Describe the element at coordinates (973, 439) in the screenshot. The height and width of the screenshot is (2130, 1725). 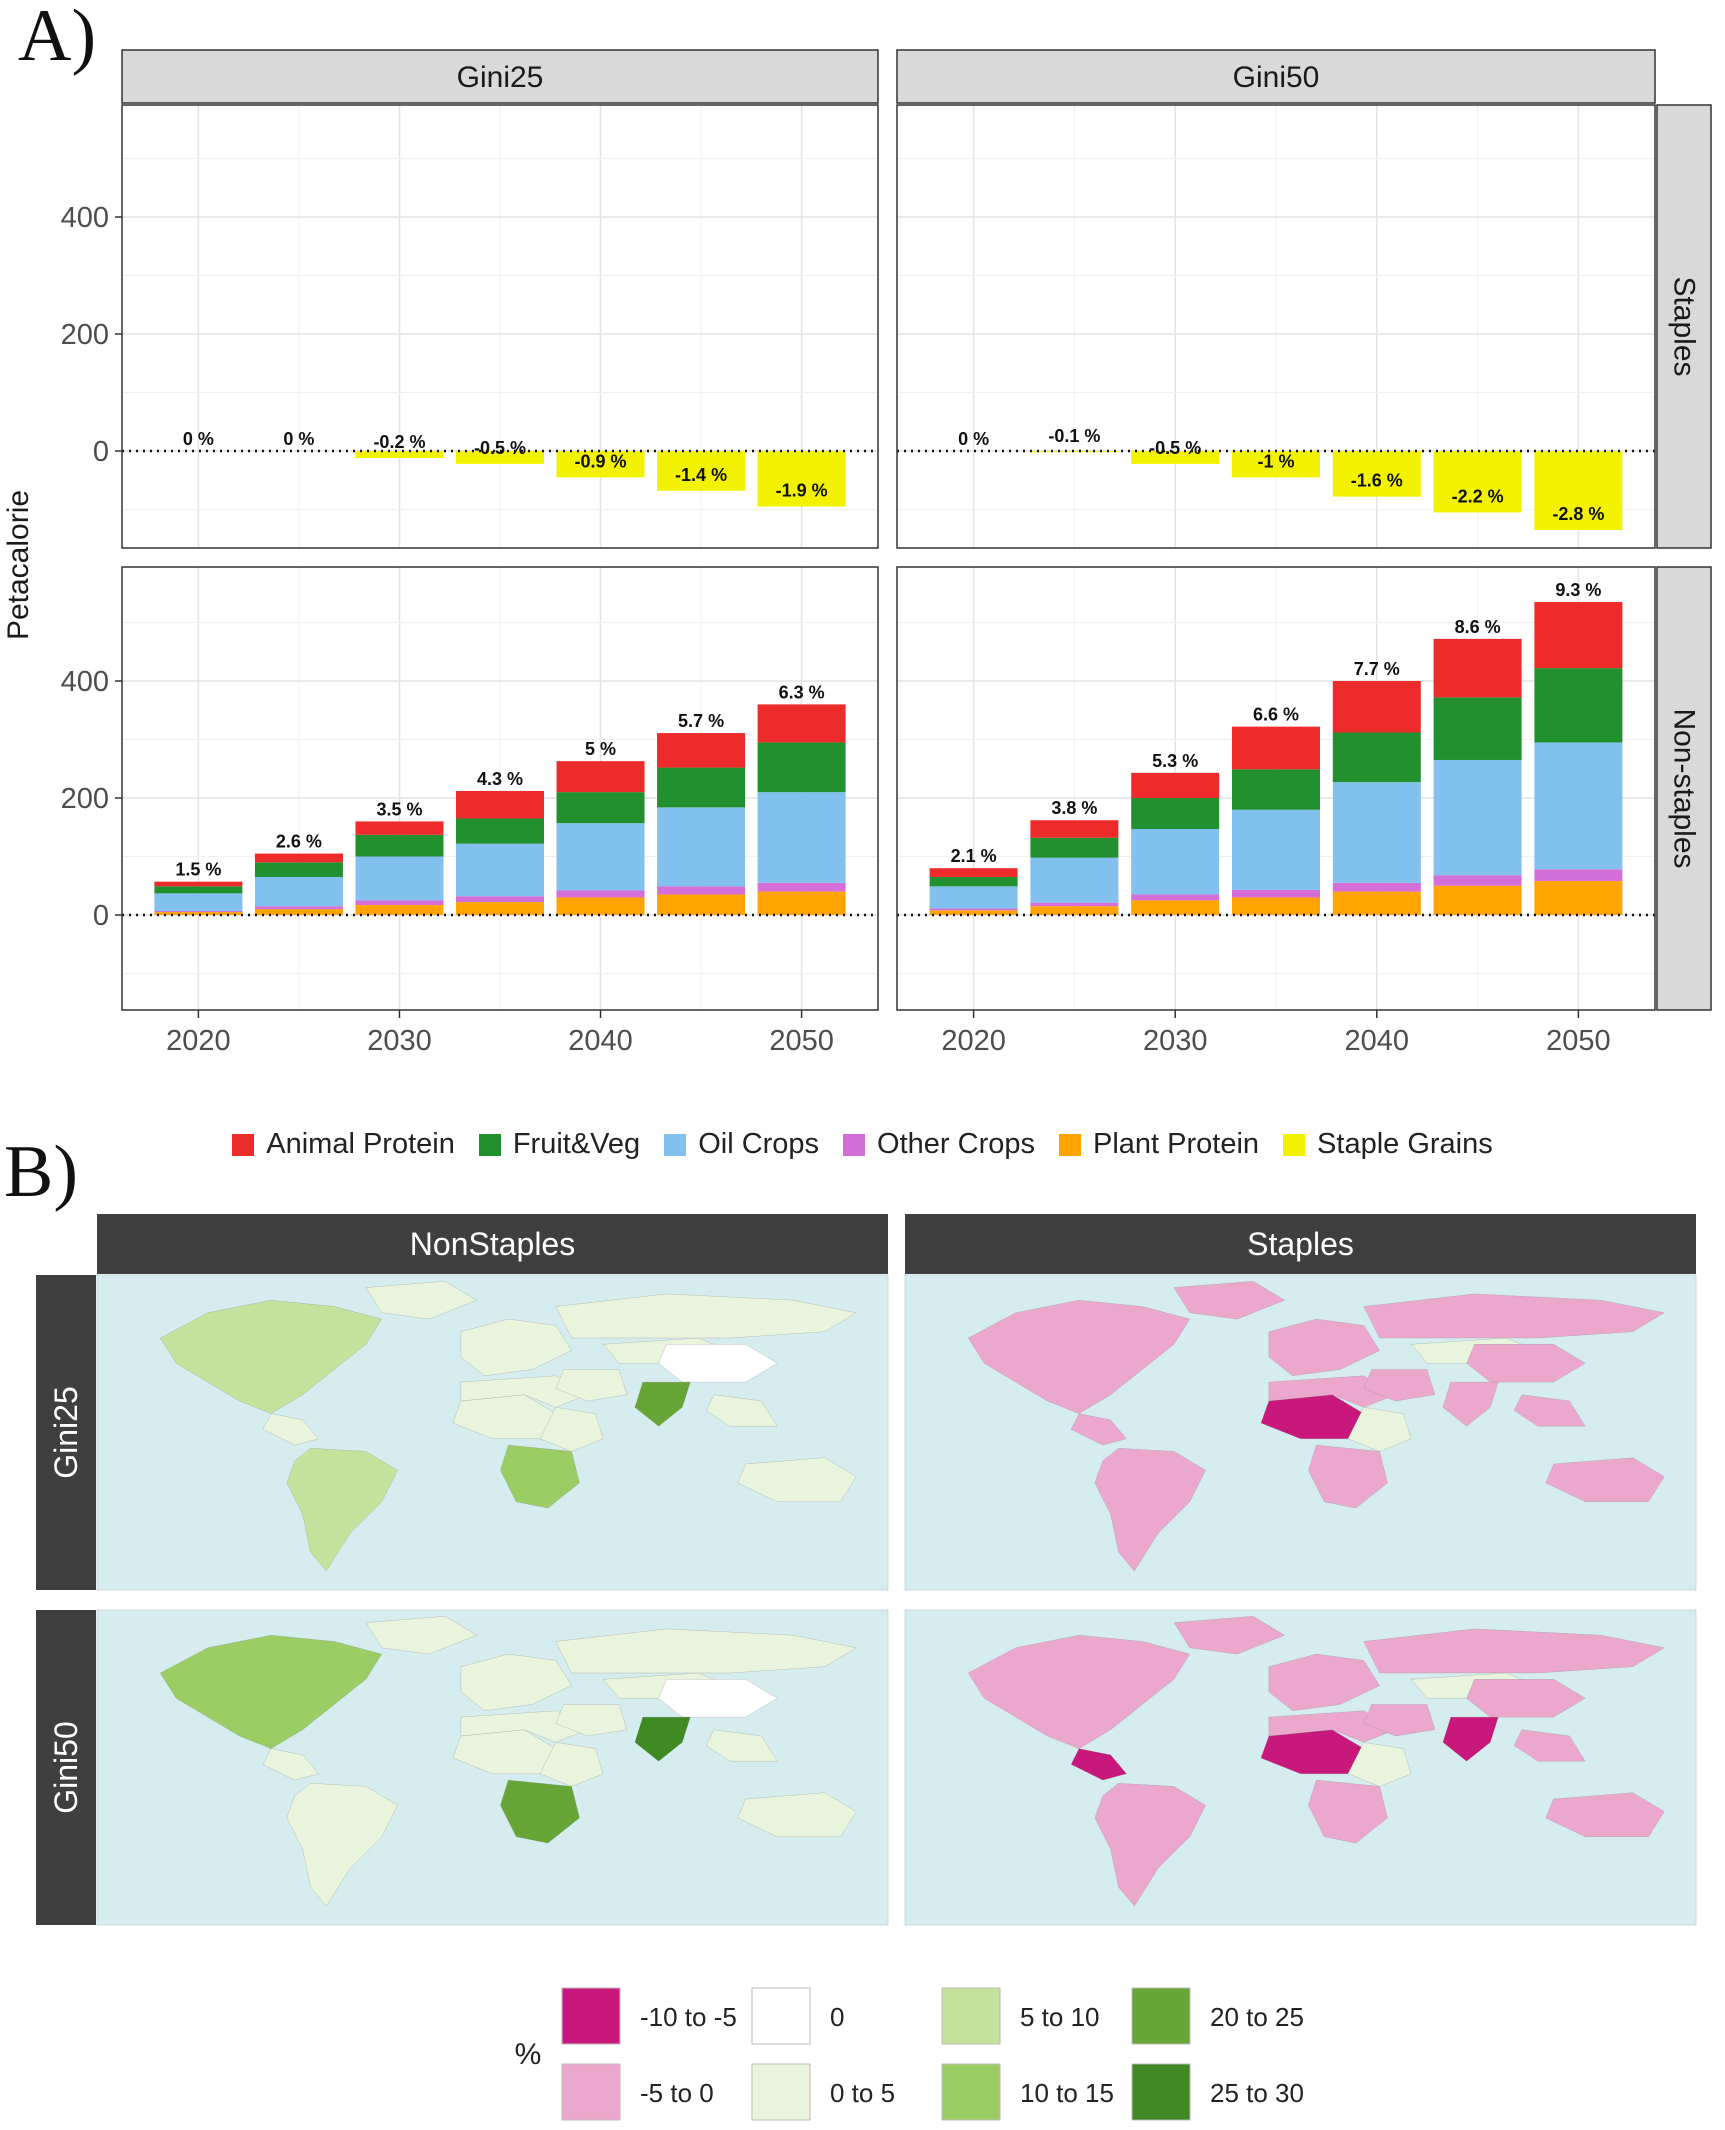
I see `bar-data-label: 0 %` at that location.